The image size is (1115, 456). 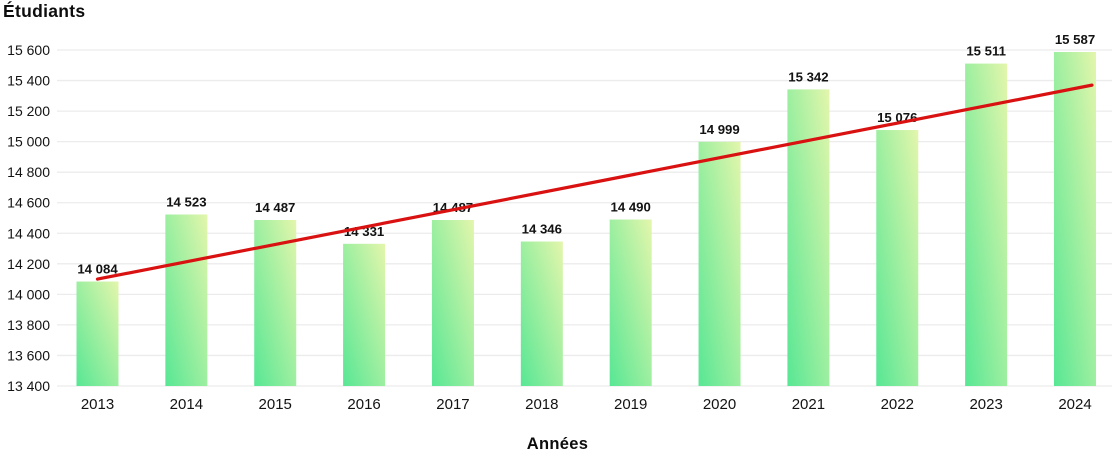 I want to click on x-axis-tick-label: 2024, so click(x=1074, y=404).